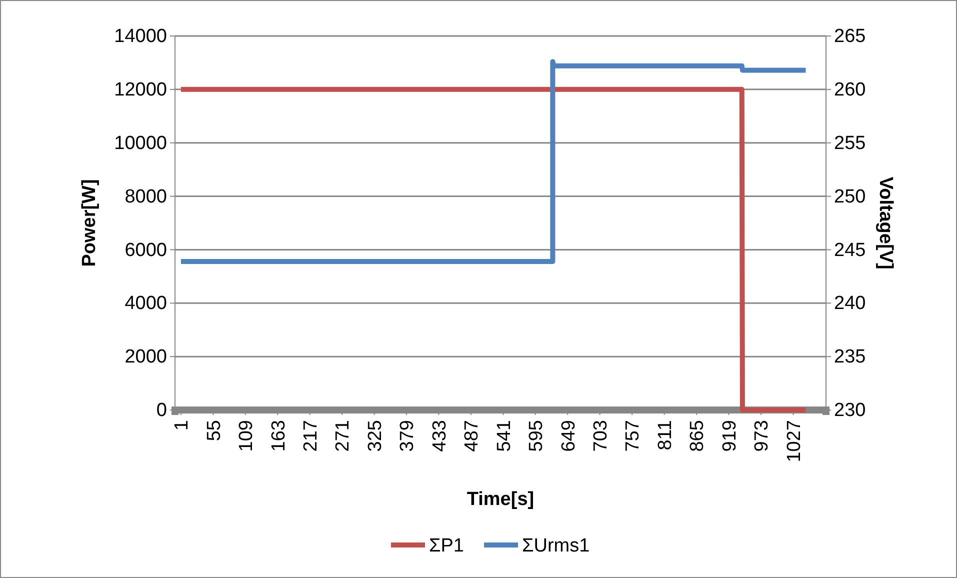 The image size is (957, 578). I want to click on y2-tick-label: 250, so click(850, 197).